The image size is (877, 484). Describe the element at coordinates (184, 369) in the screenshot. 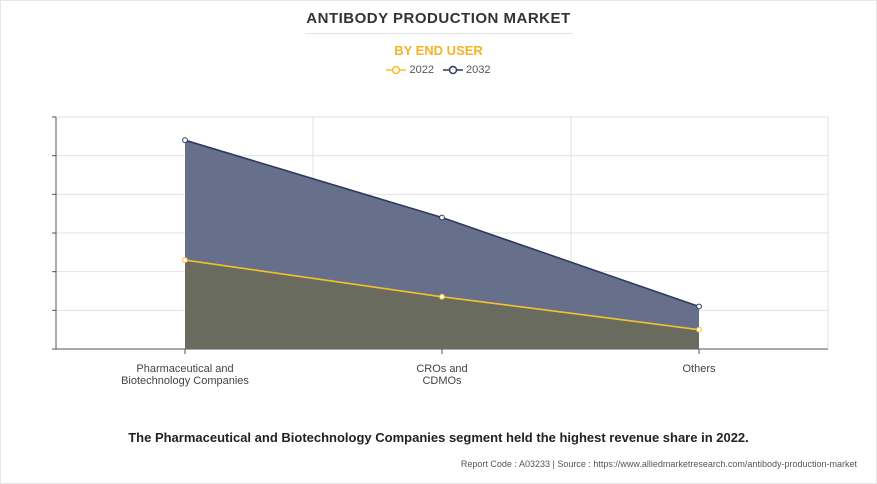

I see `x-tick-label: Pharmaceutical and` at that location.